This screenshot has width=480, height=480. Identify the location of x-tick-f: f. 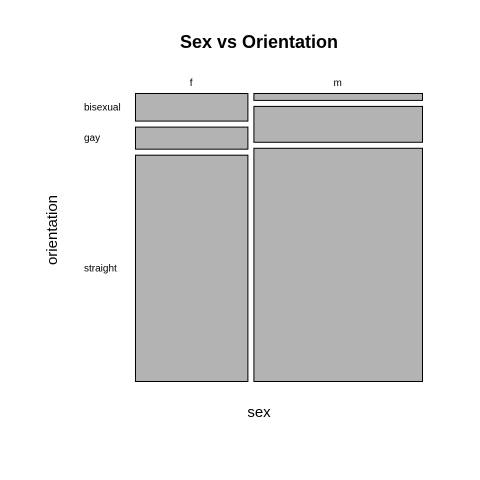
(191, 83).